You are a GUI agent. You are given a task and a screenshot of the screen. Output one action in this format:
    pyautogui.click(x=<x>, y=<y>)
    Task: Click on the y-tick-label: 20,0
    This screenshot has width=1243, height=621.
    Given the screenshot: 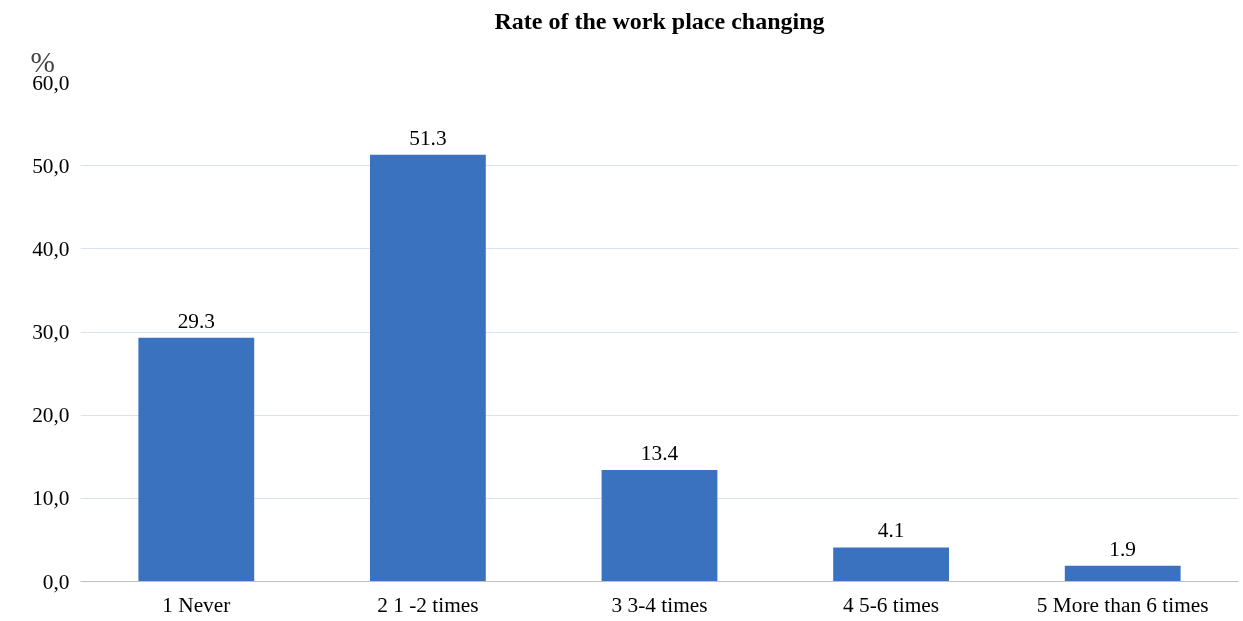 What is the action you would take?
    pyautogui.click(x=51, y=415)
    